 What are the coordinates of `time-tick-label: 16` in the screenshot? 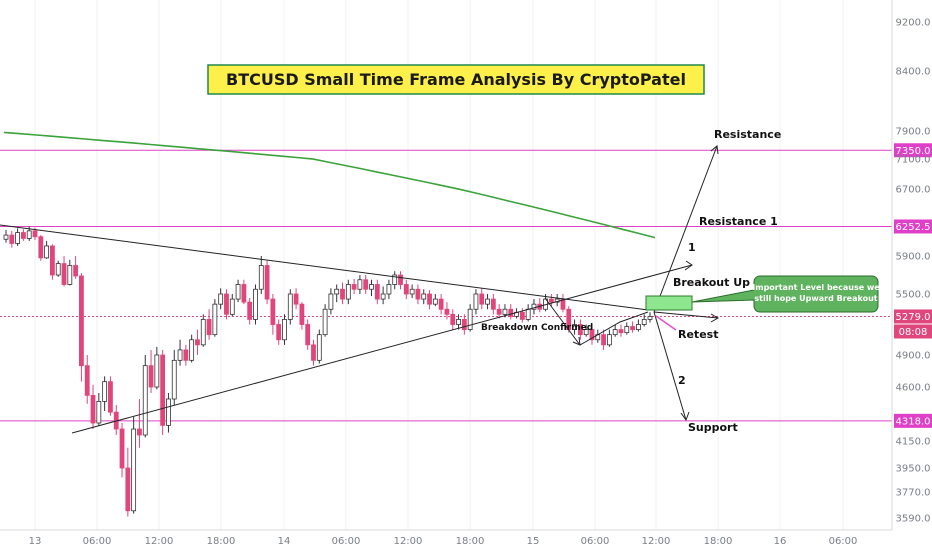 It's located at (780, 541).